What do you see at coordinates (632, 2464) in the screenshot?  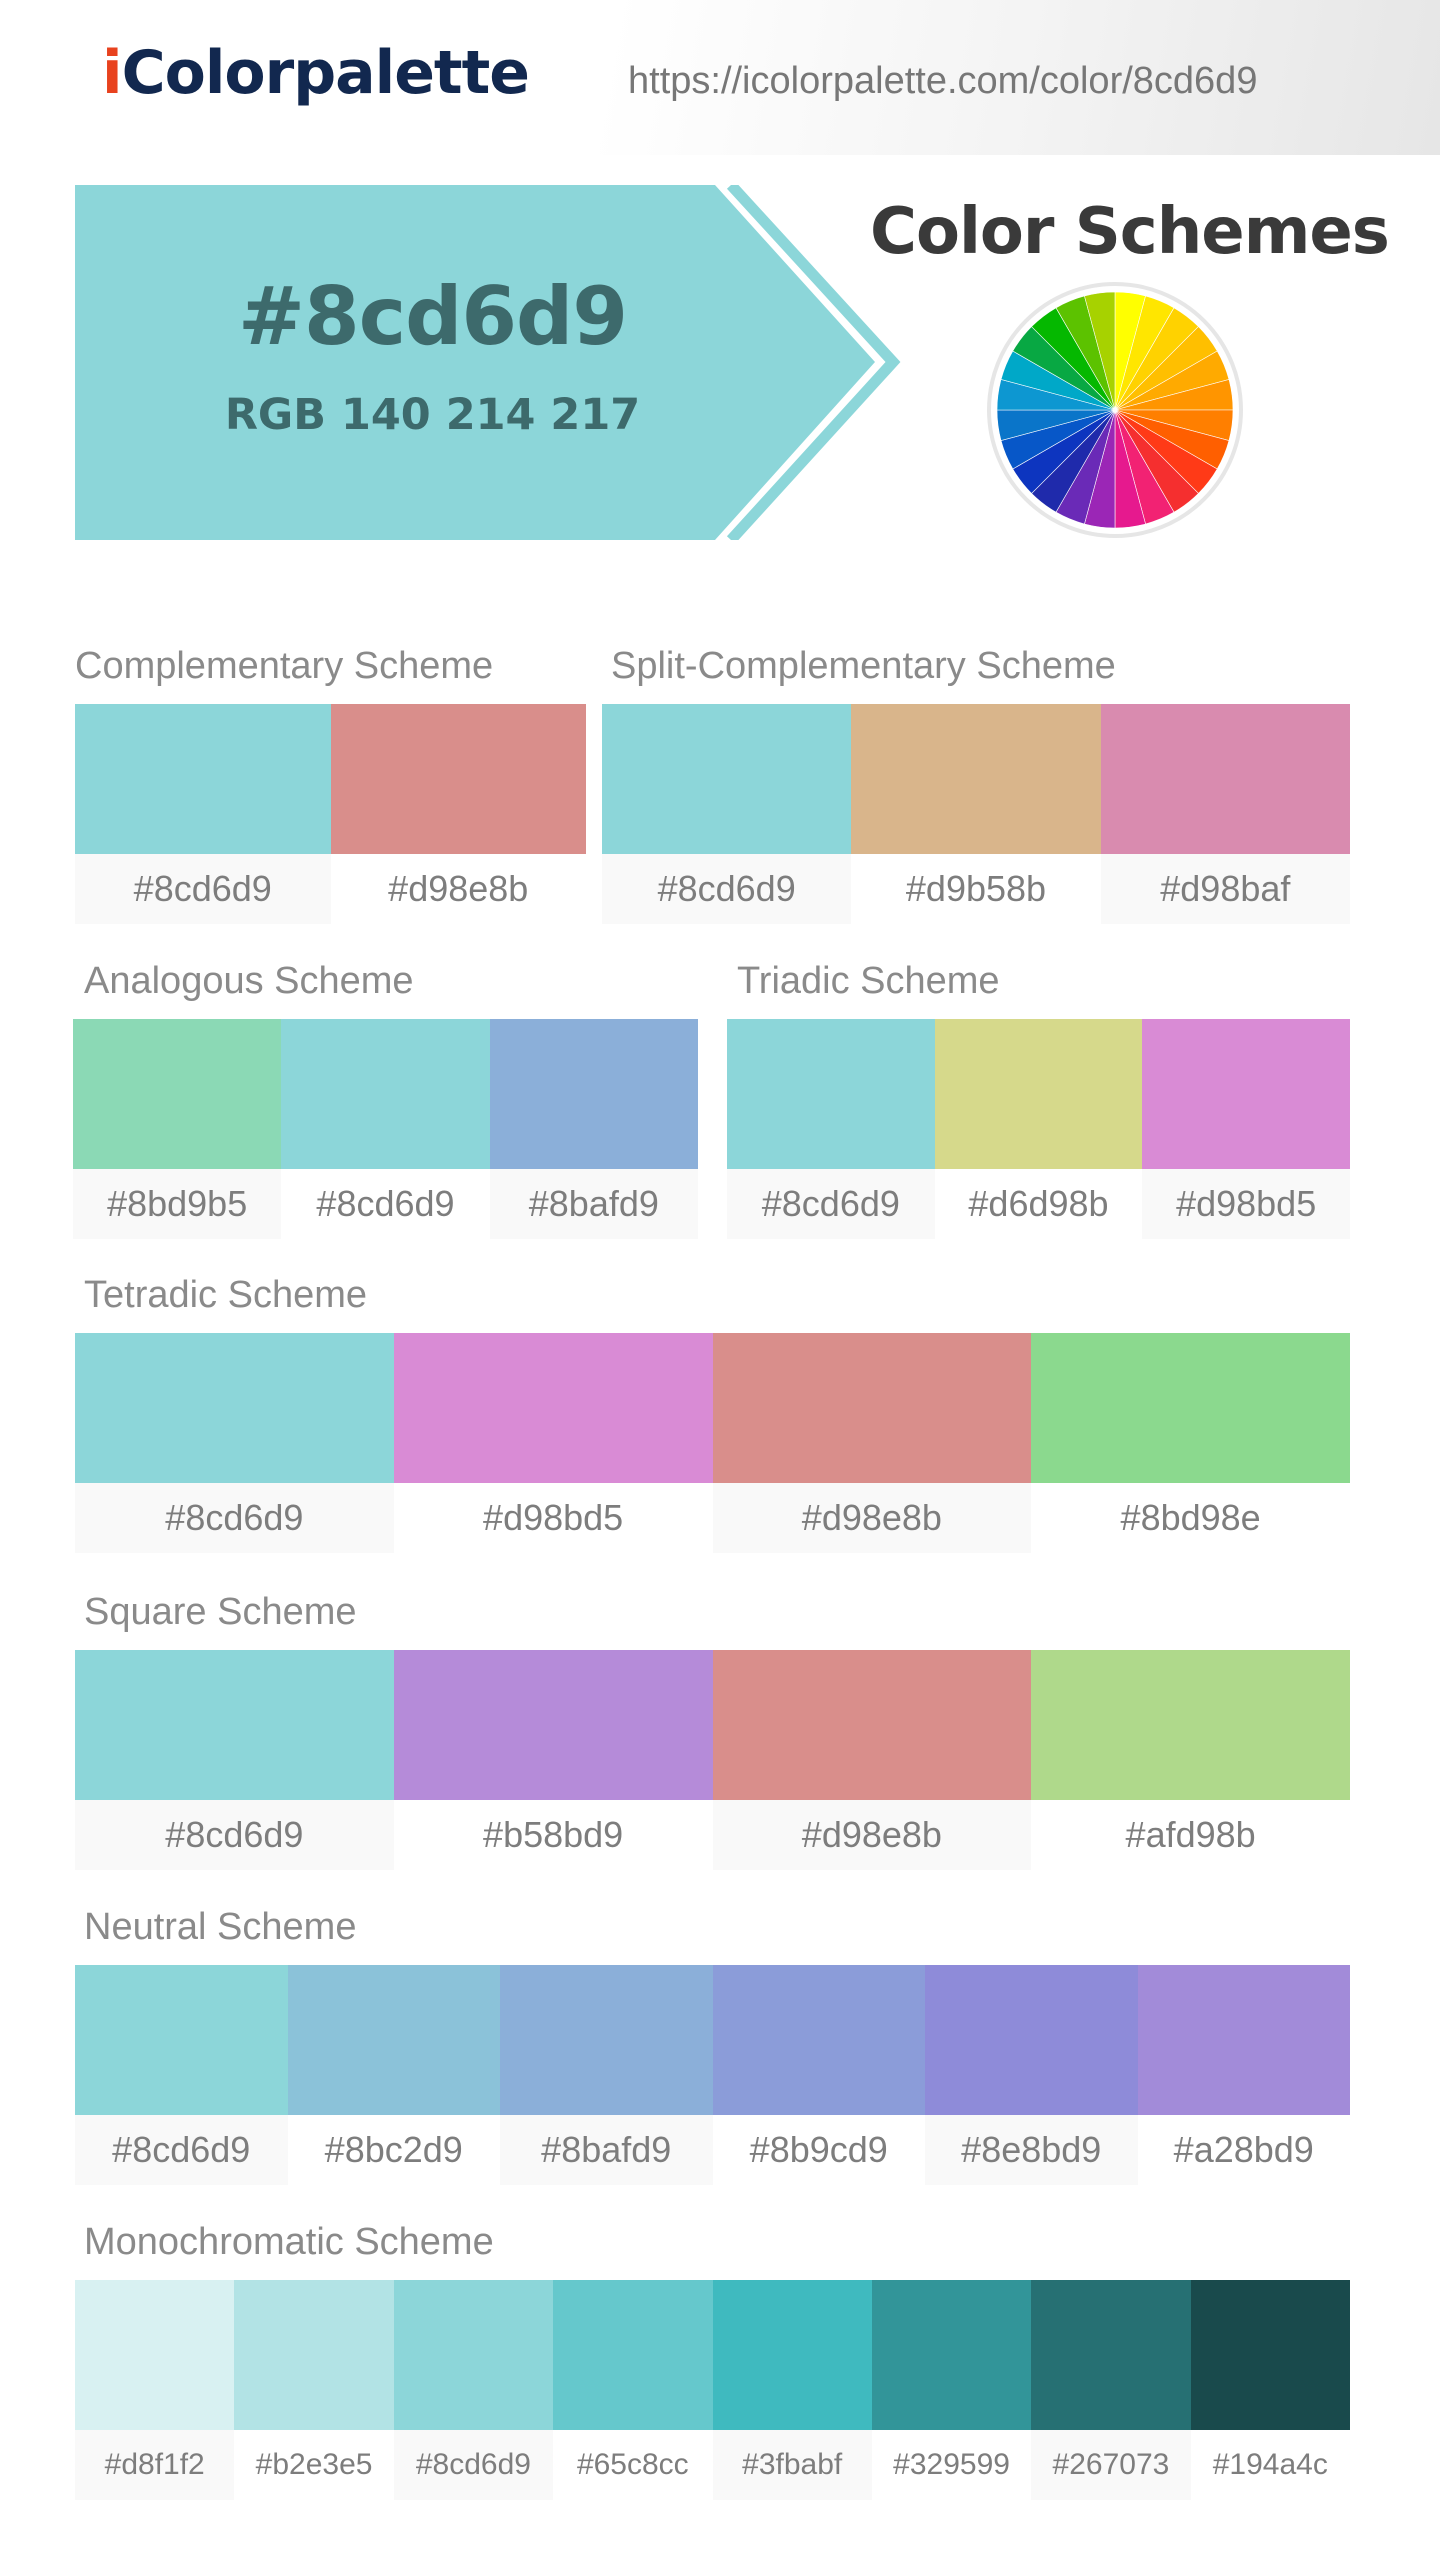 I see `color-hex-label: #65c8cc` at bounding box center [632, 2464].